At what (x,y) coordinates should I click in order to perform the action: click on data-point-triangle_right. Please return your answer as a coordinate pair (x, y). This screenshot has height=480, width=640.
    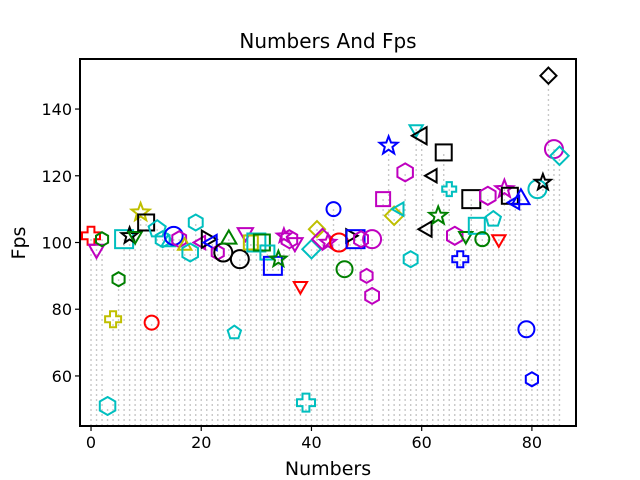
    Looking at the image, I should click on (209, 239).